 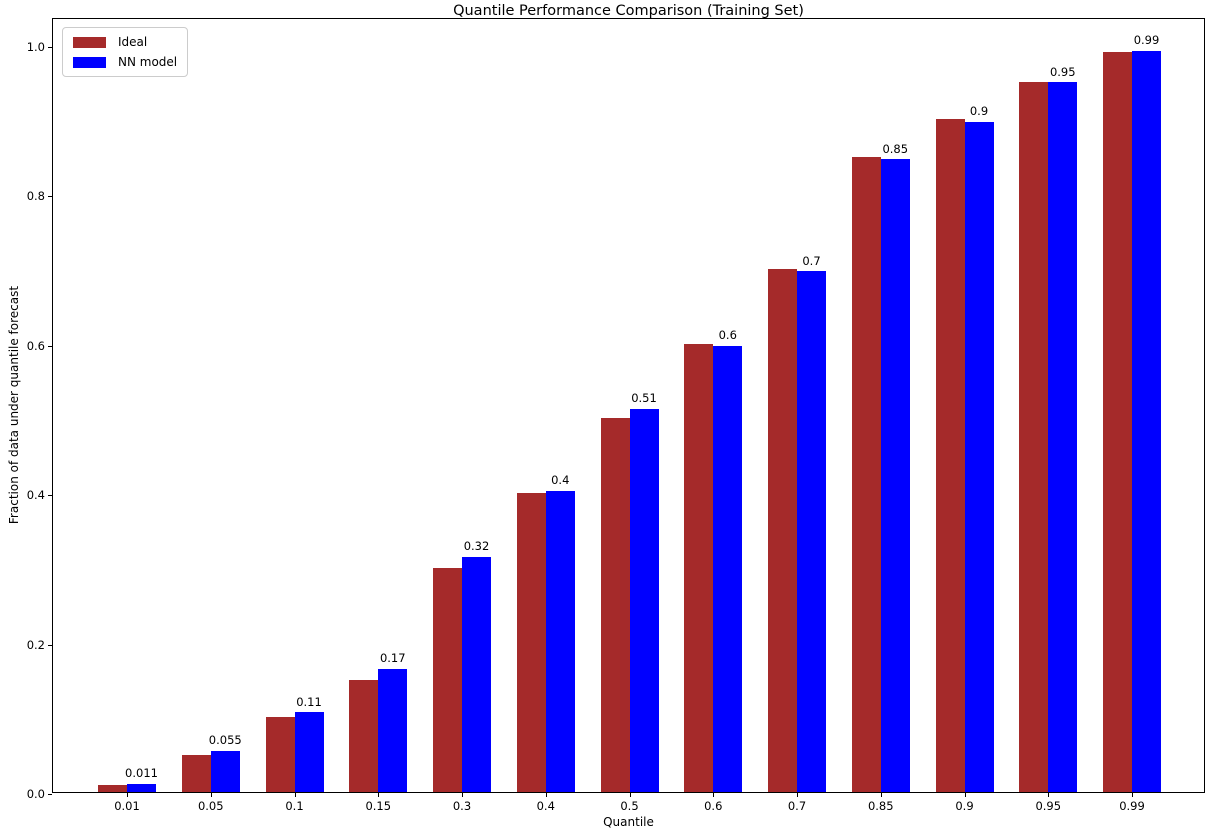 What do you see at coordinates (1132, 806) in the screenshot?
I see `x-tick-label: 0.99` at bounding box center [1132, 806].